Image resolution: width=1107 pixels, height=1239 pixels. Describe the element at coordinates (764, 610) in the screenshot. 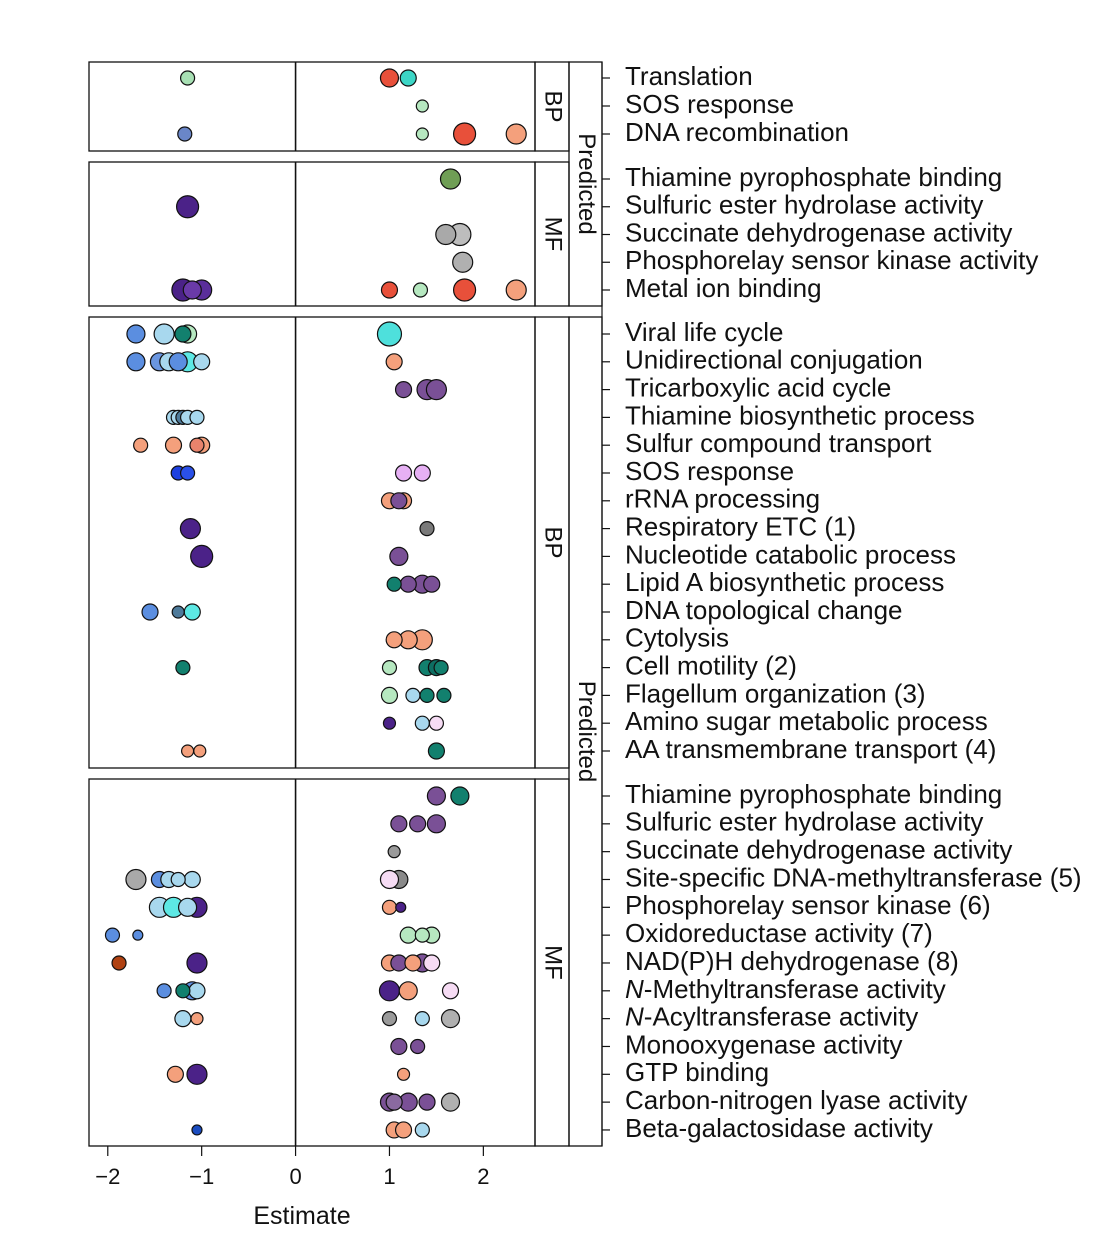

I see `term-label: DNA topological change` at that location.